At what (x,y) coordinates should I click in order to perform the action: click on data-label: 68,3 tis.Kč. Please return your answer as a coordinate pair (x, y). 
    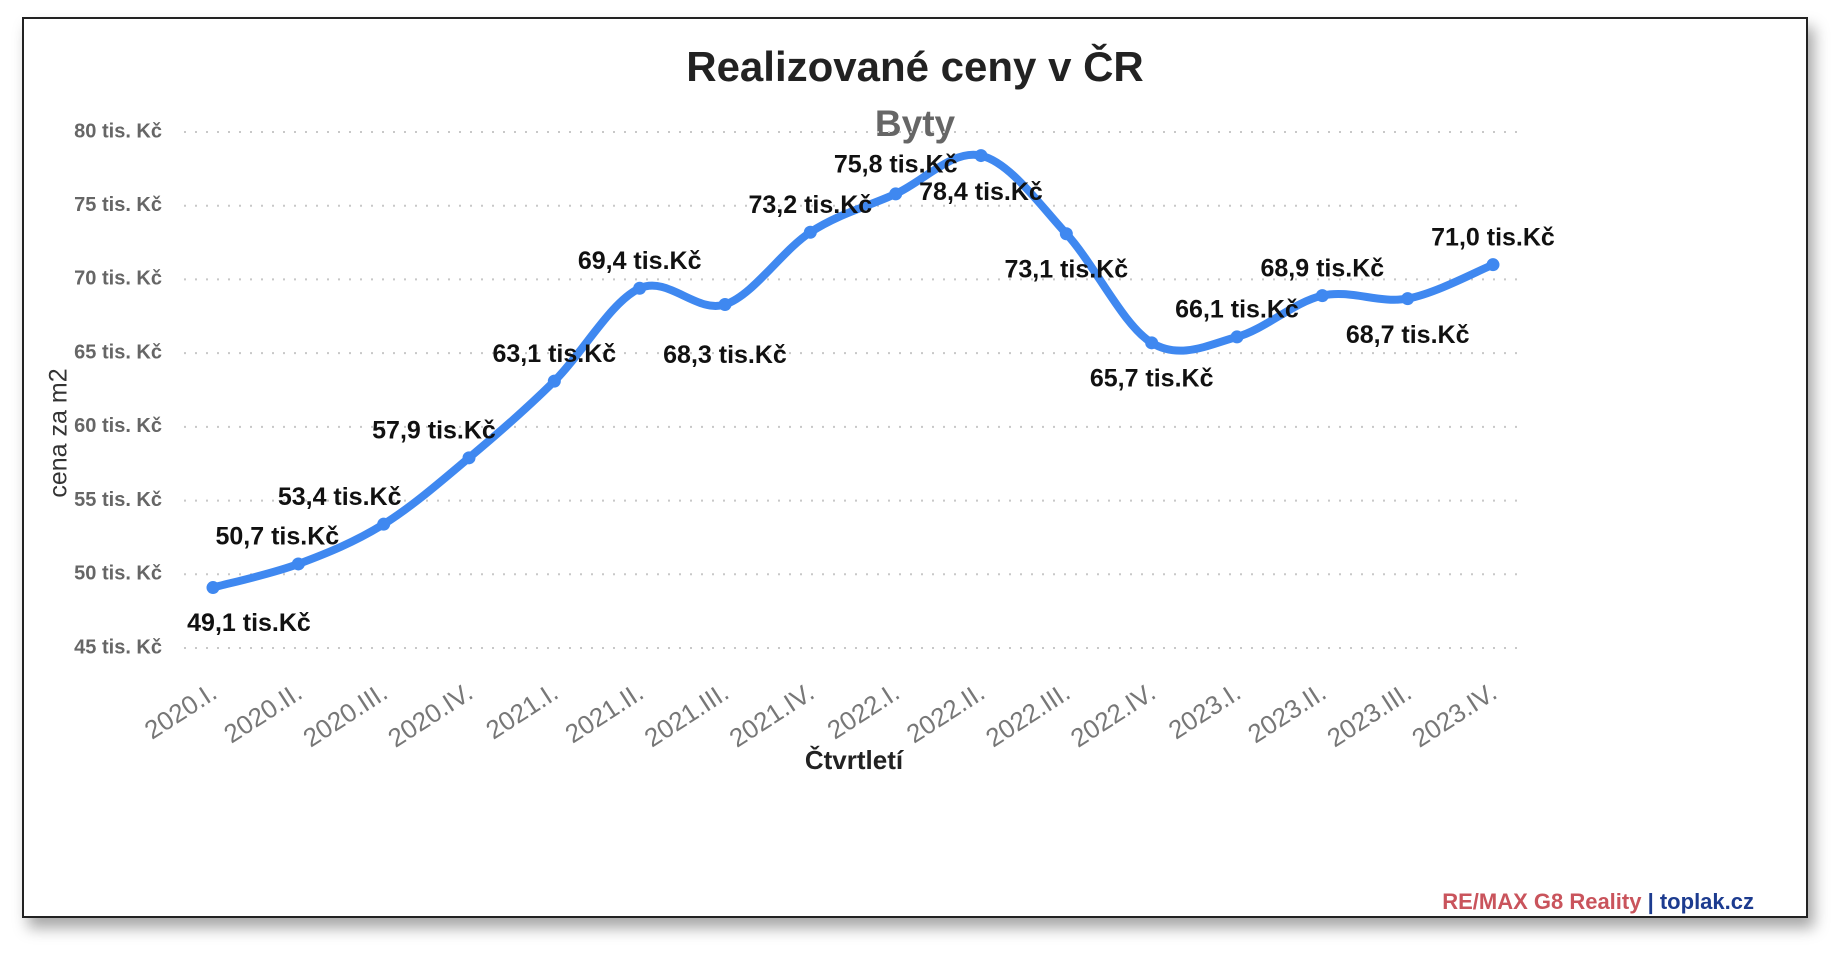
    Looking at the image, I should click on (725, 355).